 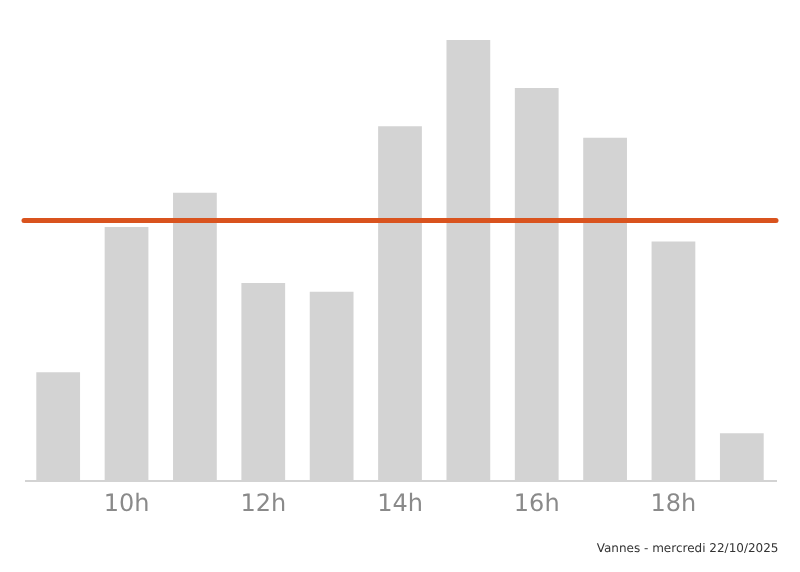 What do you see at coordinates (536, 503) in the screenshot?
I see `x-tick-label: 16h` at bounding box center [536, 503].